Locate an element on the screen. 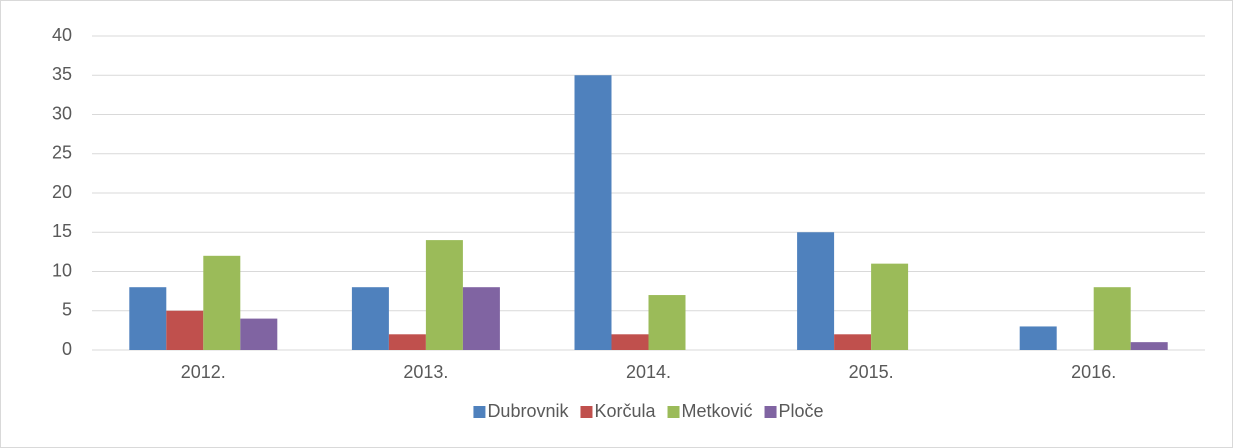  x-tick-label: 2013. is located at coordinates (425, 372).